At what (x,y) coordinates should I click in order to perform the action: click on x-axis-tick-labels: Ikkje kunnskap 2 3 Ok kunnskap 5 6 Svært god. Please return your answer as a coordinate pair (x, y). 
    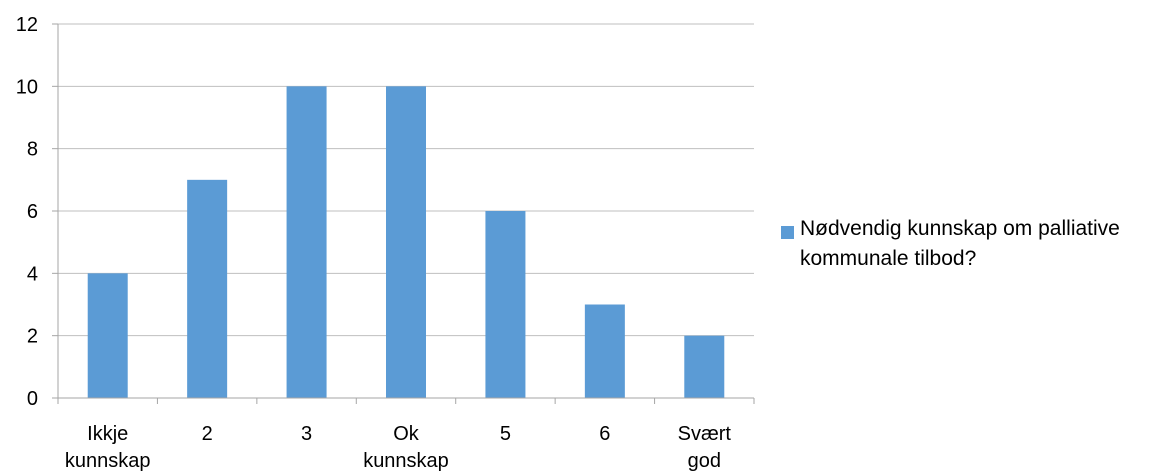
    Looking at the image, I should click on (398, 447).